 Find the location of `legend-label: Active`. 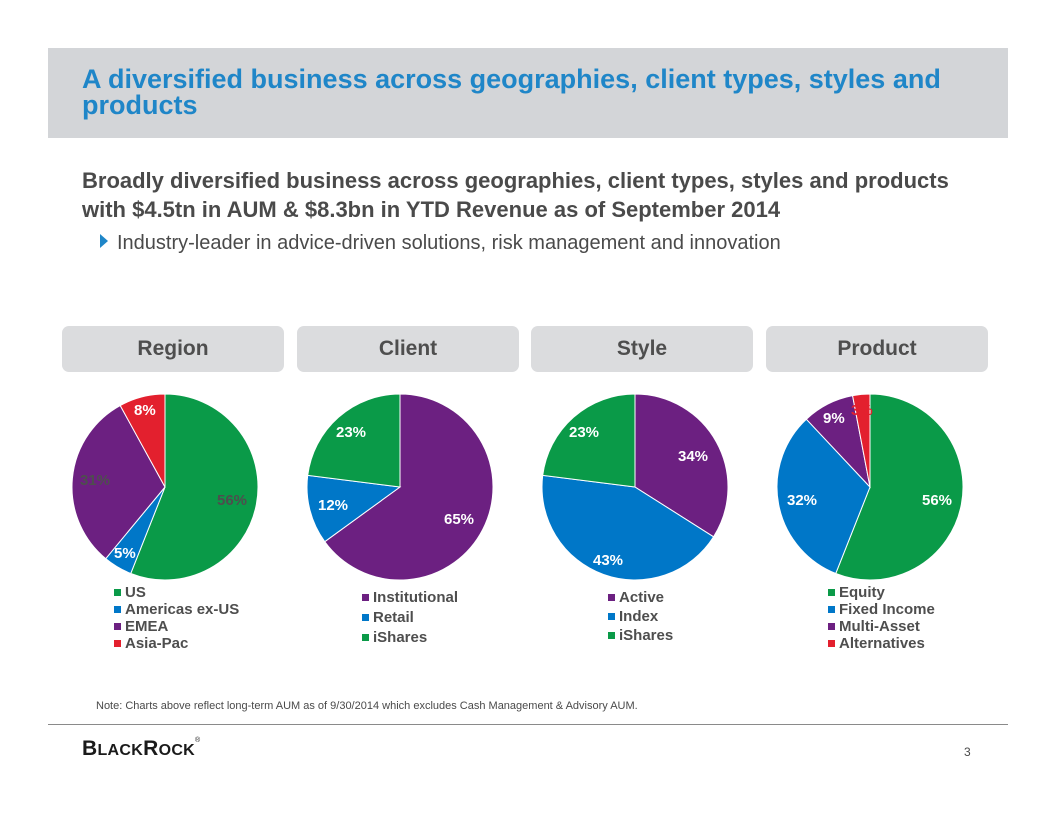

legend-label: Active is located at coordinates (642, 597).